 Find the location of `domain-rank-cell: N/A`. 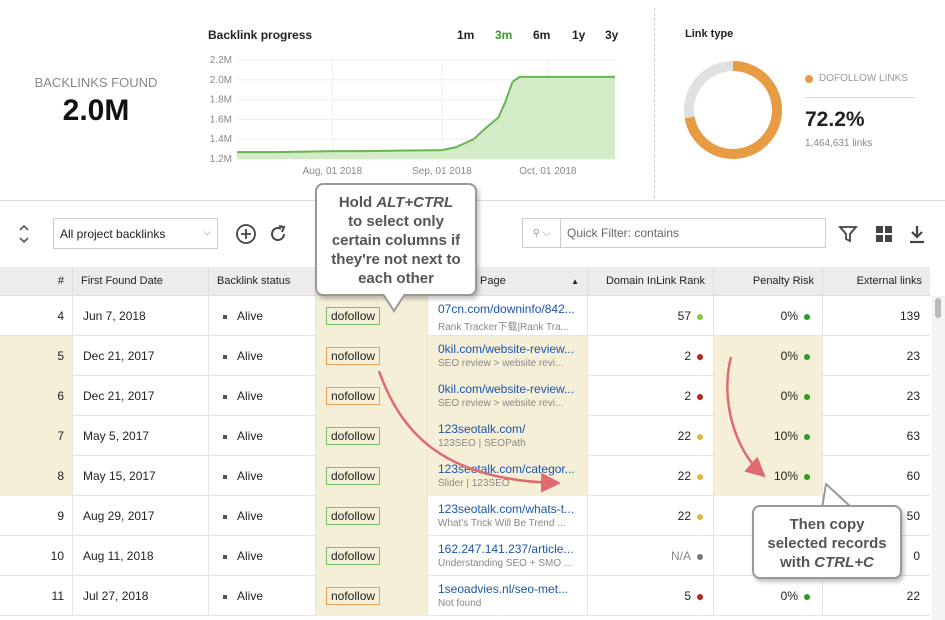

domain-rank-cell: N/A is located at coordinates (650, 556).